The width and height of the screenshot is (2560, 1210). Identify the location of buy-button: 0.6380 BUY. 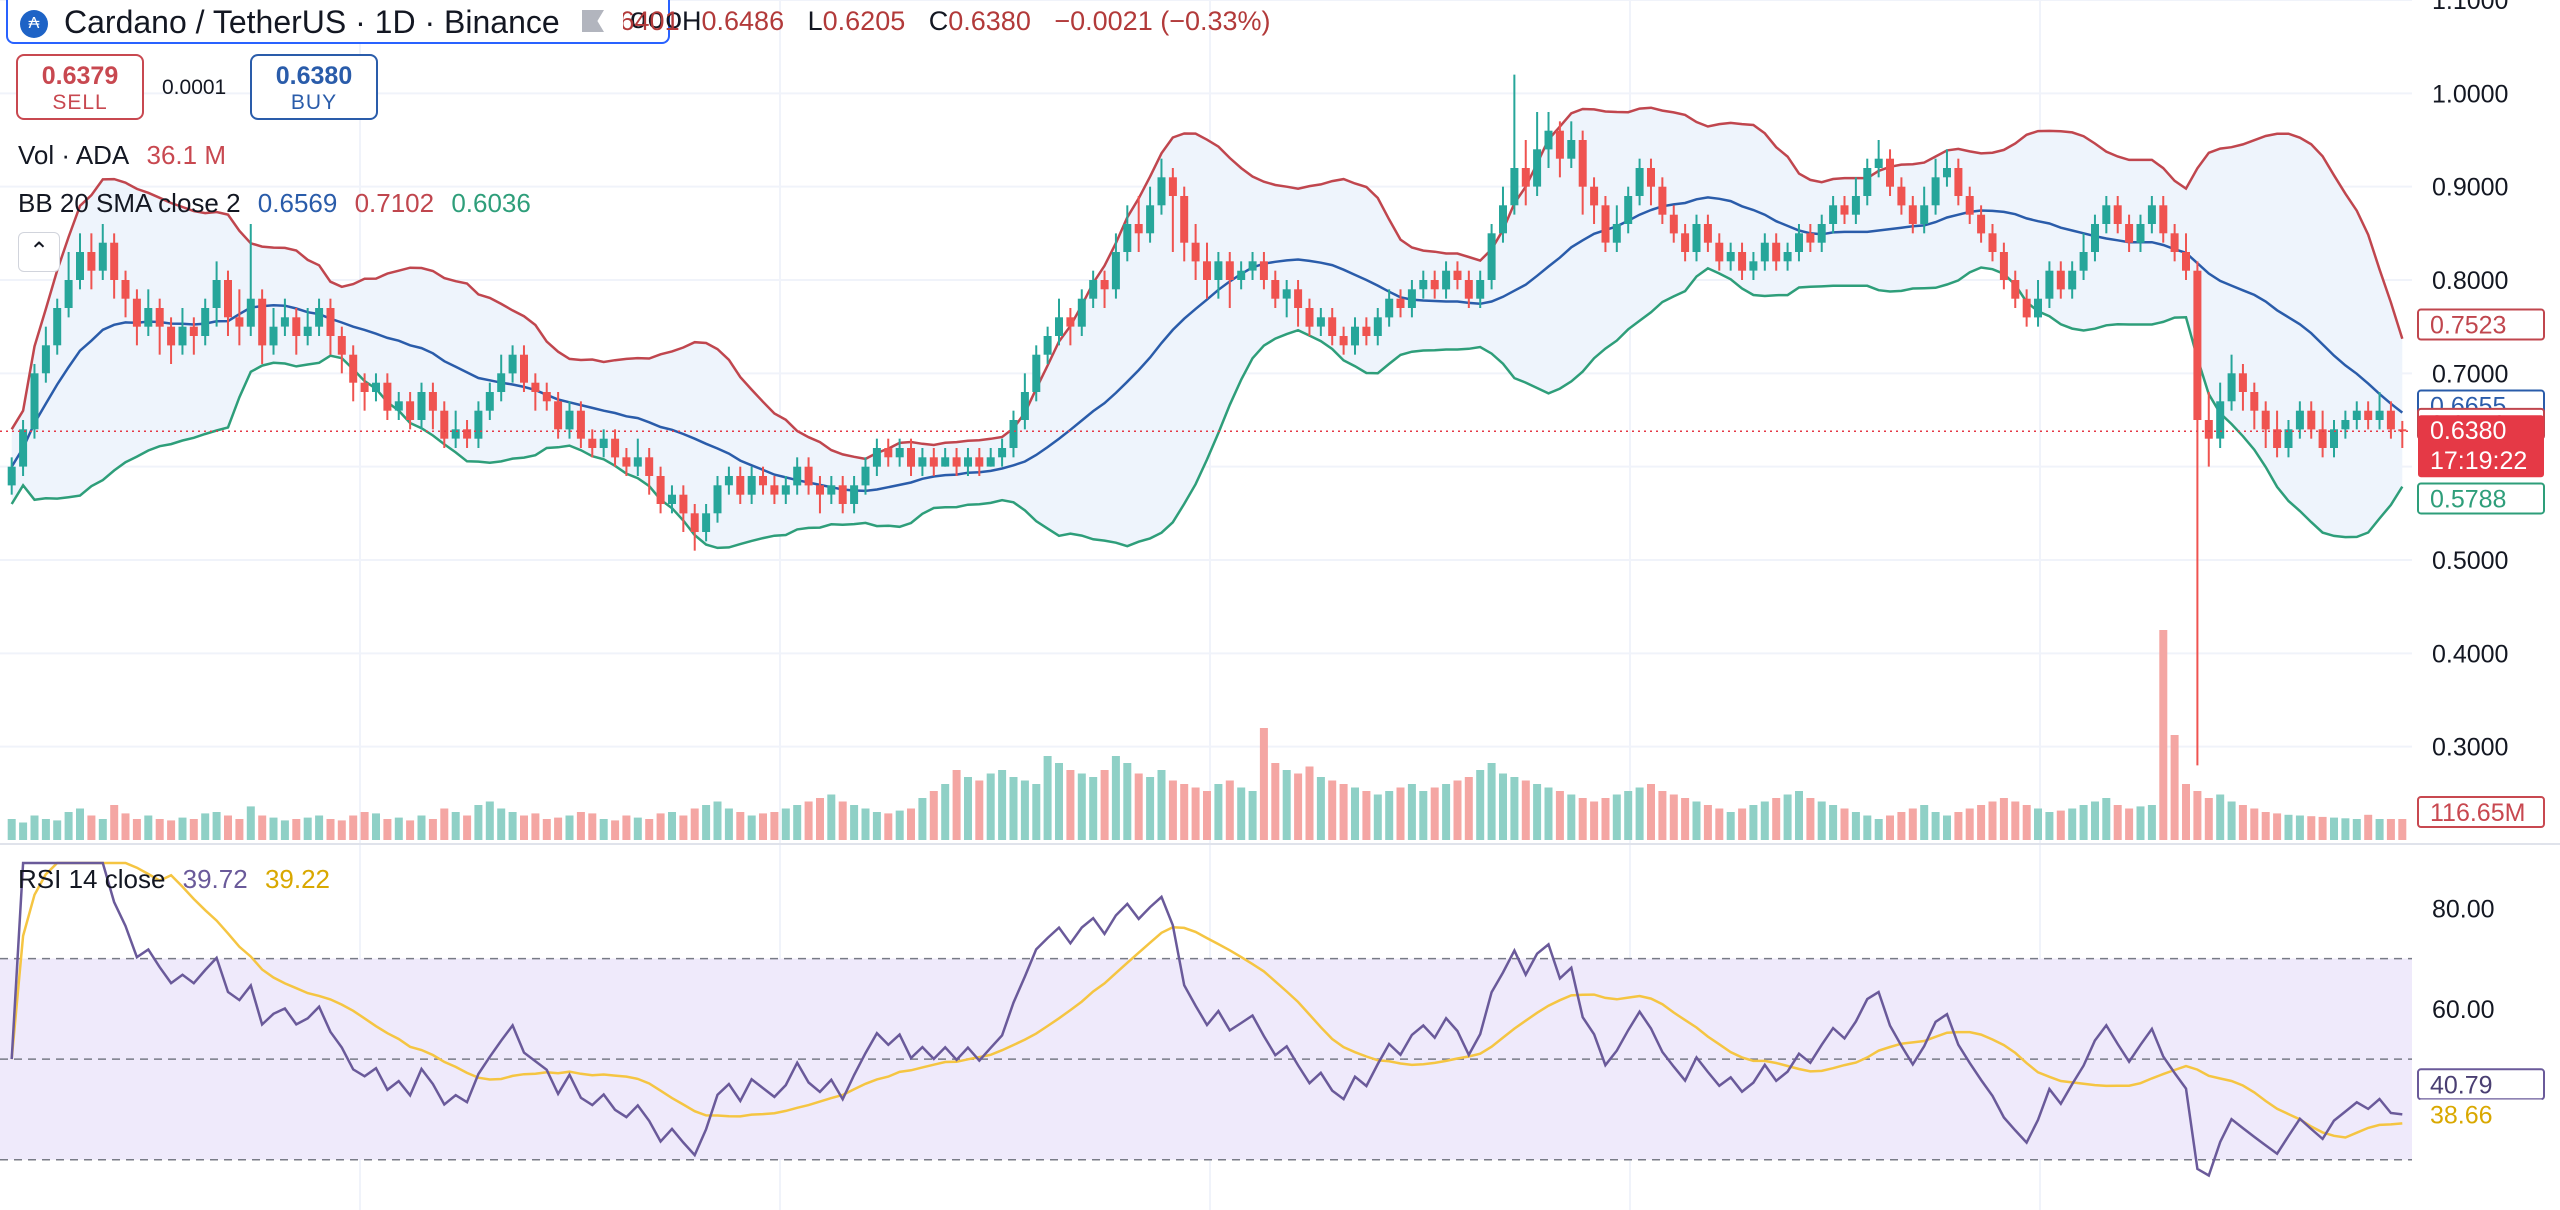
(314, 87).